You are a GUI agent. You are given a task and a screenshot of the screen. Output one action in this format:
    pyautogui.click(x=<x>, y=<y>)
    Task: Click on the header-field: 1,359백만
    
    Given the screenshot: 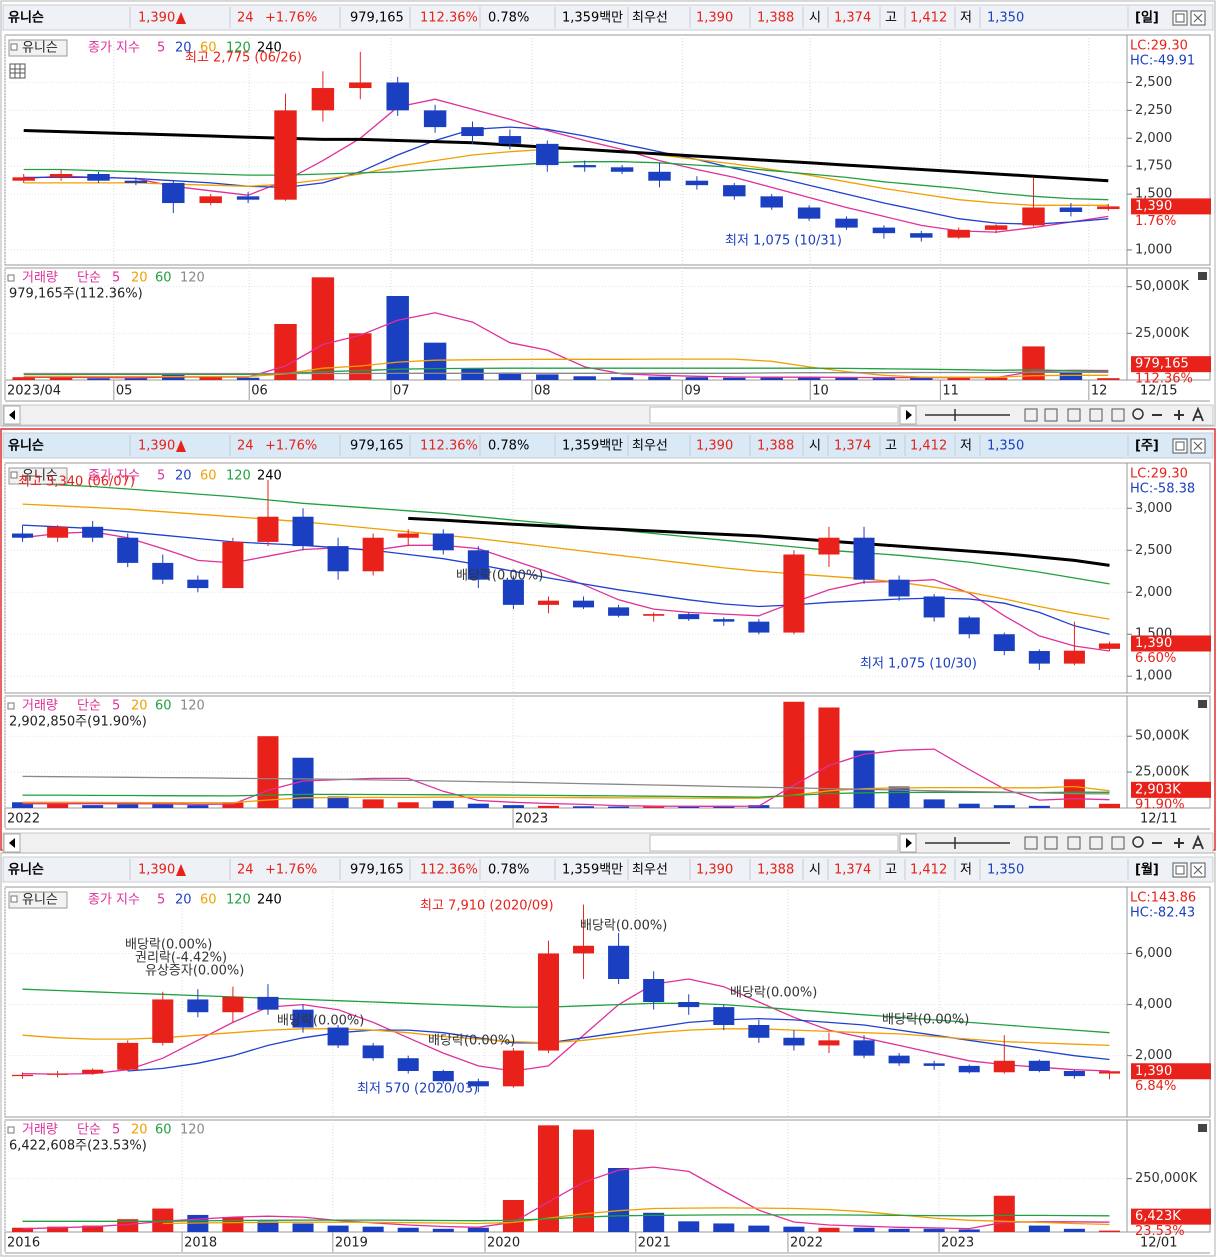 What is the action you would take?
    pyautogui.click(x=592, y=18)
    